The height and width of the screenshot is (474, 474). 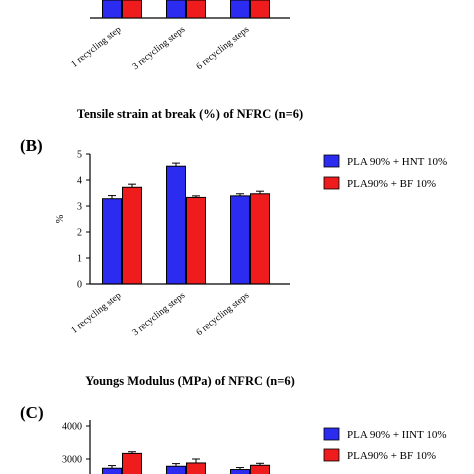 I want to click on panel-b-legend-label-1: PLA 90% + HNT 10%, so click(x=397, y=162).